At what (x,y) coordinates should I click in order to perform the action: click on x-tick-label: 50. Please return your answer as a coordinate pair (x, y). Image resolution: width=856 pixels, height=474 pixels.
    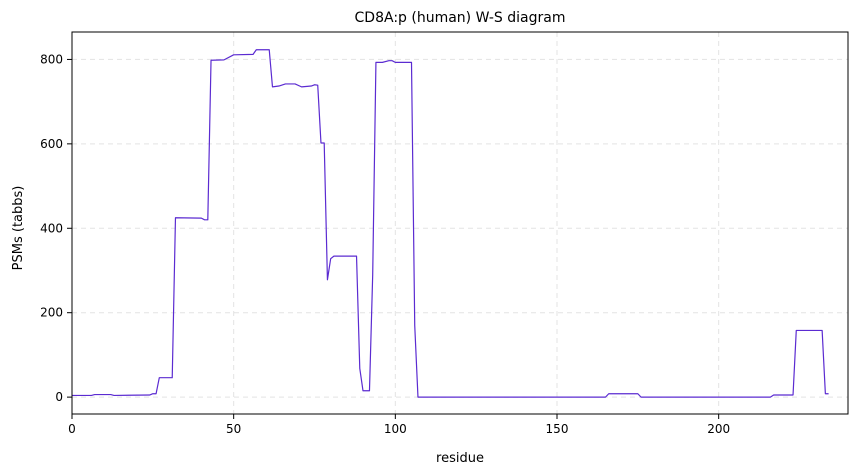
    Looking at the image, I should click on (233, 429).